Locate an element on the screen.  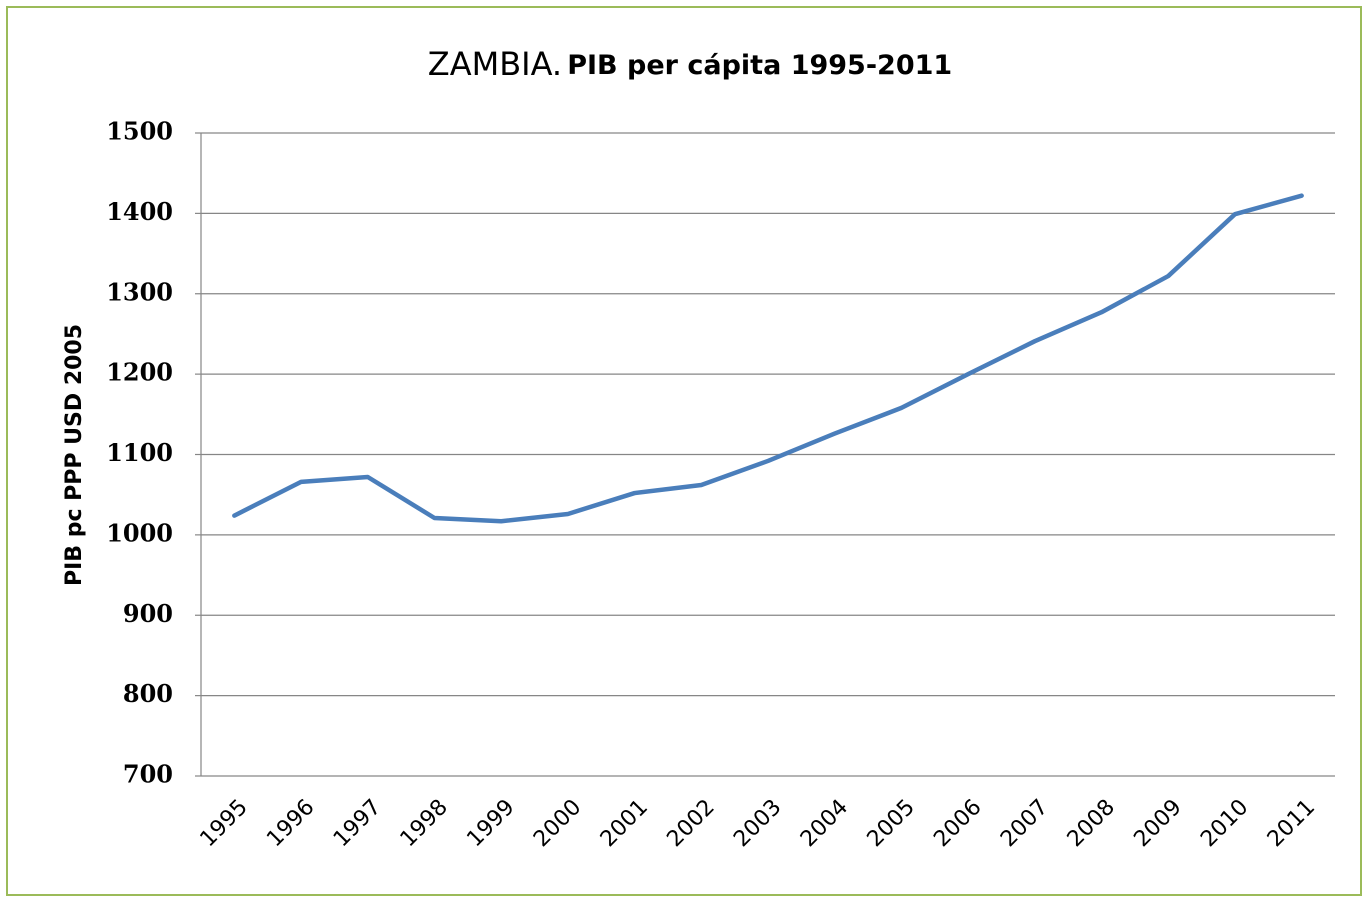
y-axis-label: PIB pc PPP USD 2005 is located at coordinates (74, 455).